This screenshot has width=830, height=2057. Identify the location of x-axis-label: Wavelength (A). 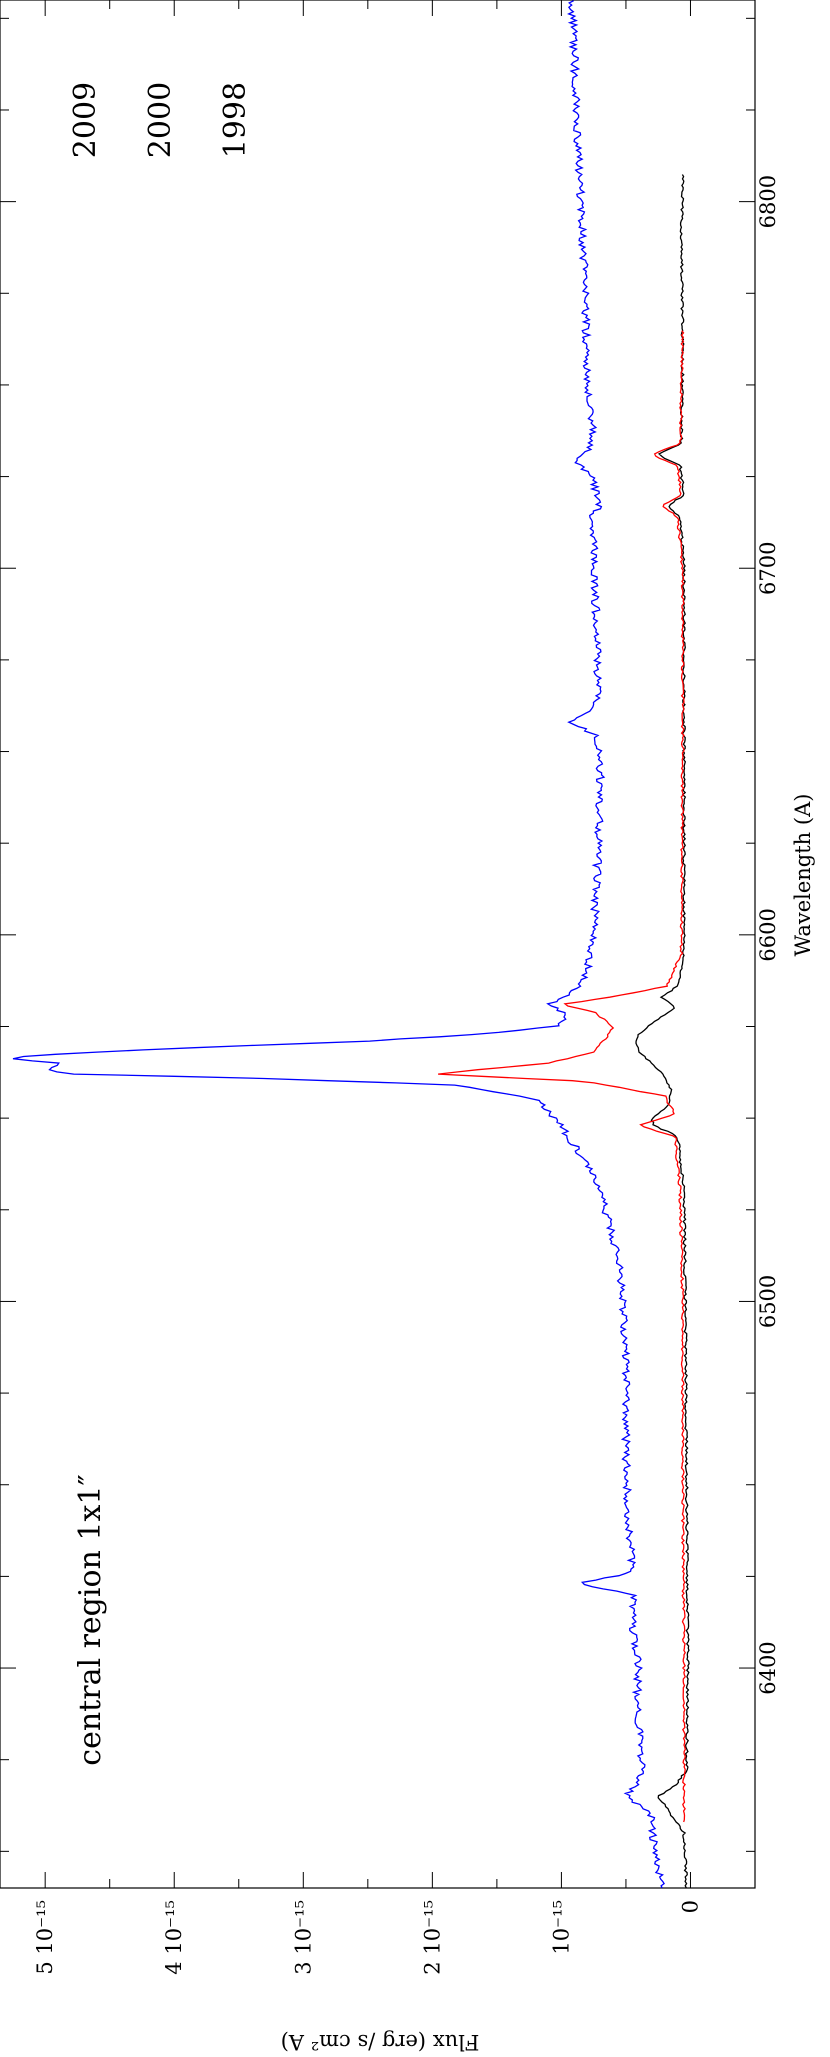
(803, 875).